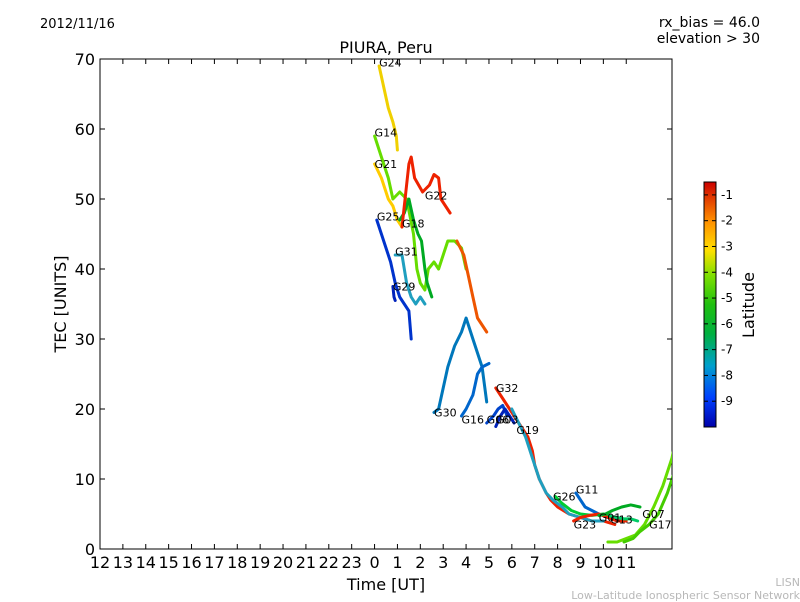 Image resolution: width=800 pixels, height=602 pixels. Describe the element at coordinates (527, 430) in the screenshot. I see `satellite-label: G19` at that location.